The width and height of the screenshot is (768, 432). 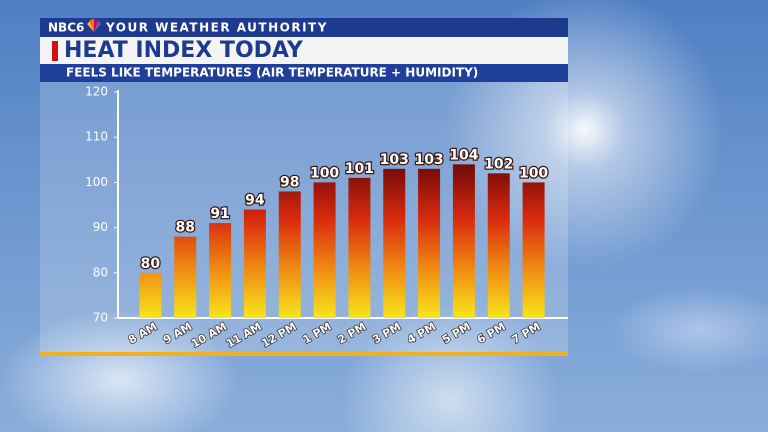 I want to click on data-label: 98, so click(x=289, y=182).